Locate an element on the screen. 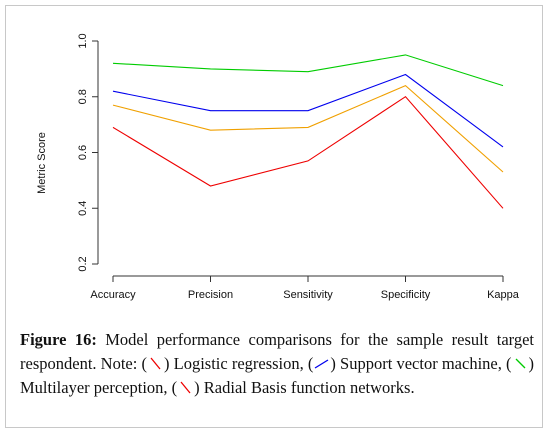 This screenshot has height=435, width=550. y-axis-label: Metric Score is located at coordinates (42, 163).